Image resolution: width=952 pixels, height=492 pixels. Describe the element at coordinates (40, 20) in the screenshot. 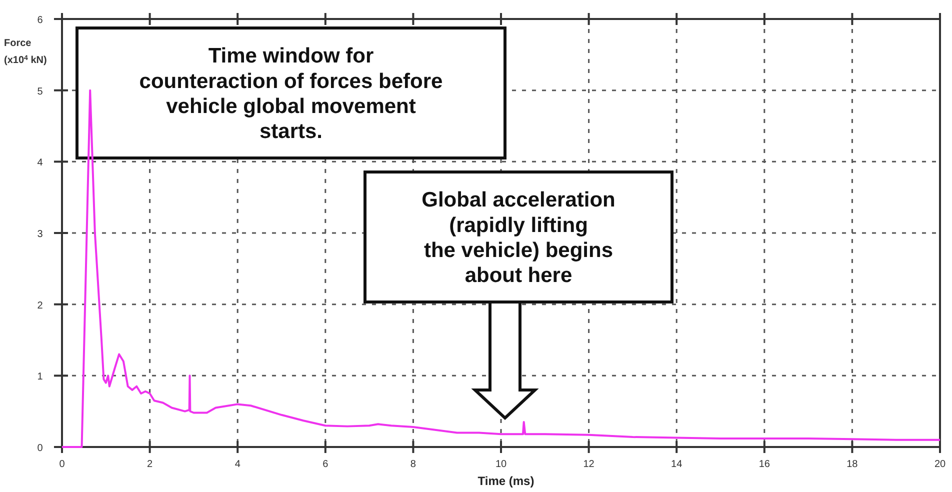

I see `y-tick-label: 6` at that location.